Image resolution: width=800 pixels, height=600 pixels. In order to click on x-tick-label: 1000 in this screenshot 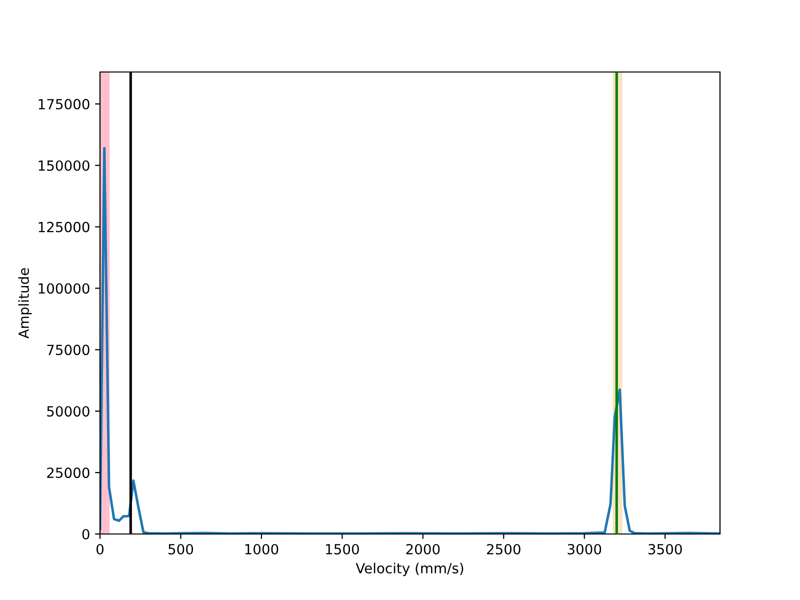, I will do `click(261, 549)`.